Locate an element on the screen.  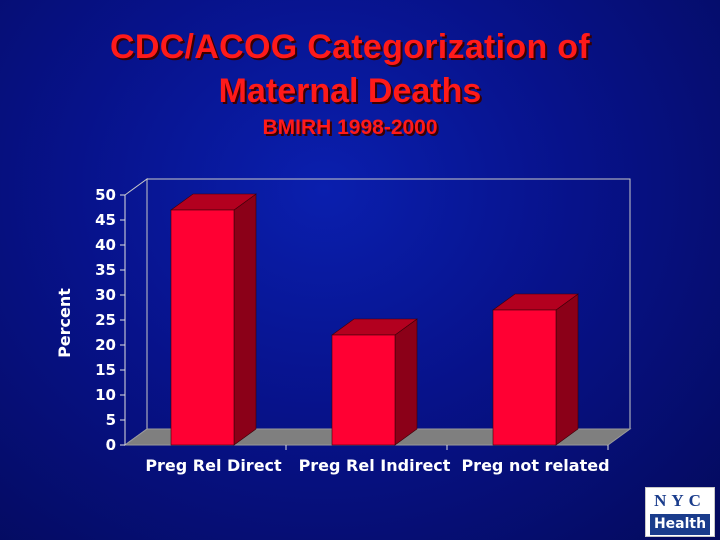
y-tick-label: 50 is located at coordinates (105, 195).